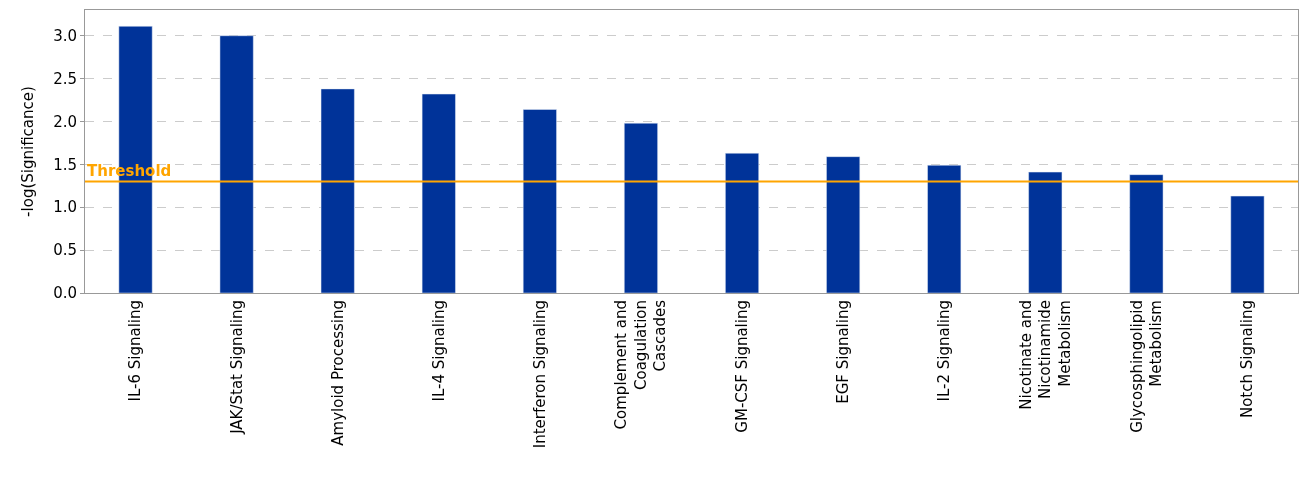 The width and height of the screenshot is (1306, 483). What do you see at coordinates (842, 352) in the screenshot?
I see `x-tick-label: EGF Signaling` at bounding box center [842, 352].